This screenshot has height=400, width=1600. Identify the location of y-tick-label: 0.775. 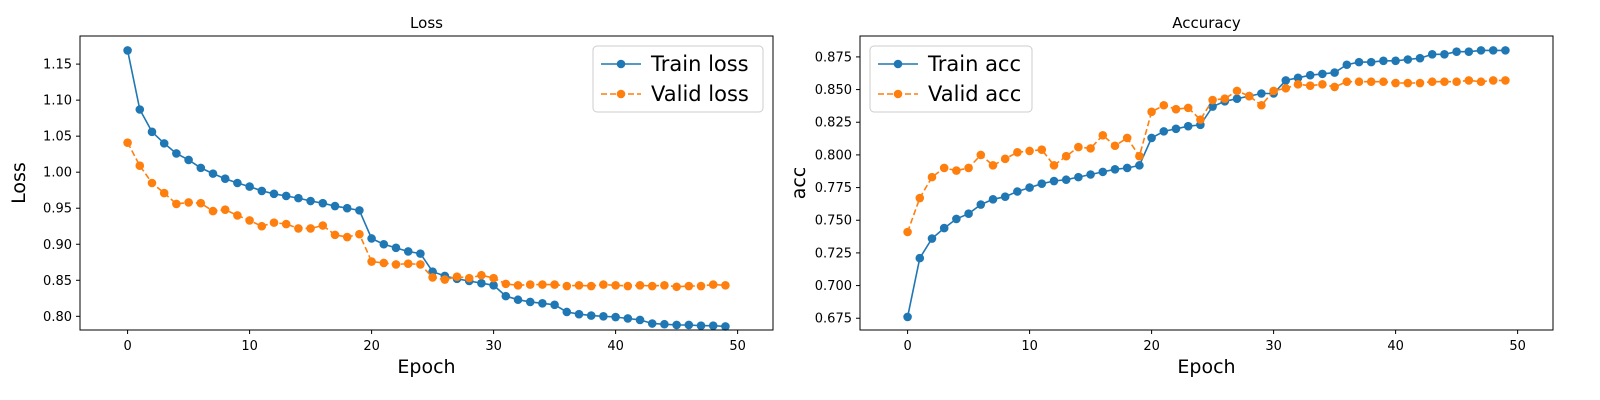
(833, 188).